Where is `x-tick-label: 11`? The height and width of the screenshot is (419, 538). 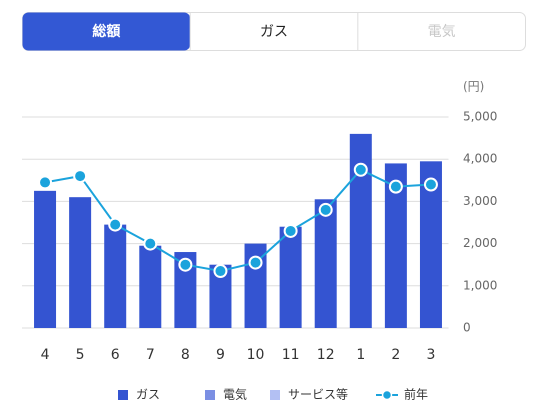
x-tick-label: 11 is located at coordinates (291, 355).